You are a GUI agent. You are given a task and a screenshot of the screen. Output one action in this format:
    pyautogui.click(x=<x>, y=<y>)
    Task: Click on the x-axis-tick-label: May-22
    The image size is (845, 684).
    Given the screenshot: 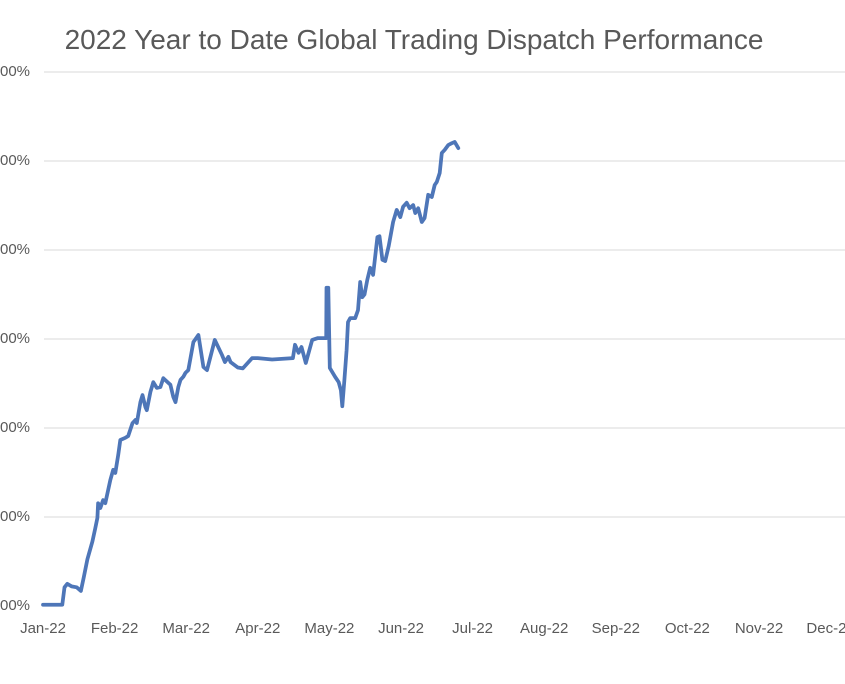 What is the action you would take?
    pyautogui.click(x=329, y=628)
    